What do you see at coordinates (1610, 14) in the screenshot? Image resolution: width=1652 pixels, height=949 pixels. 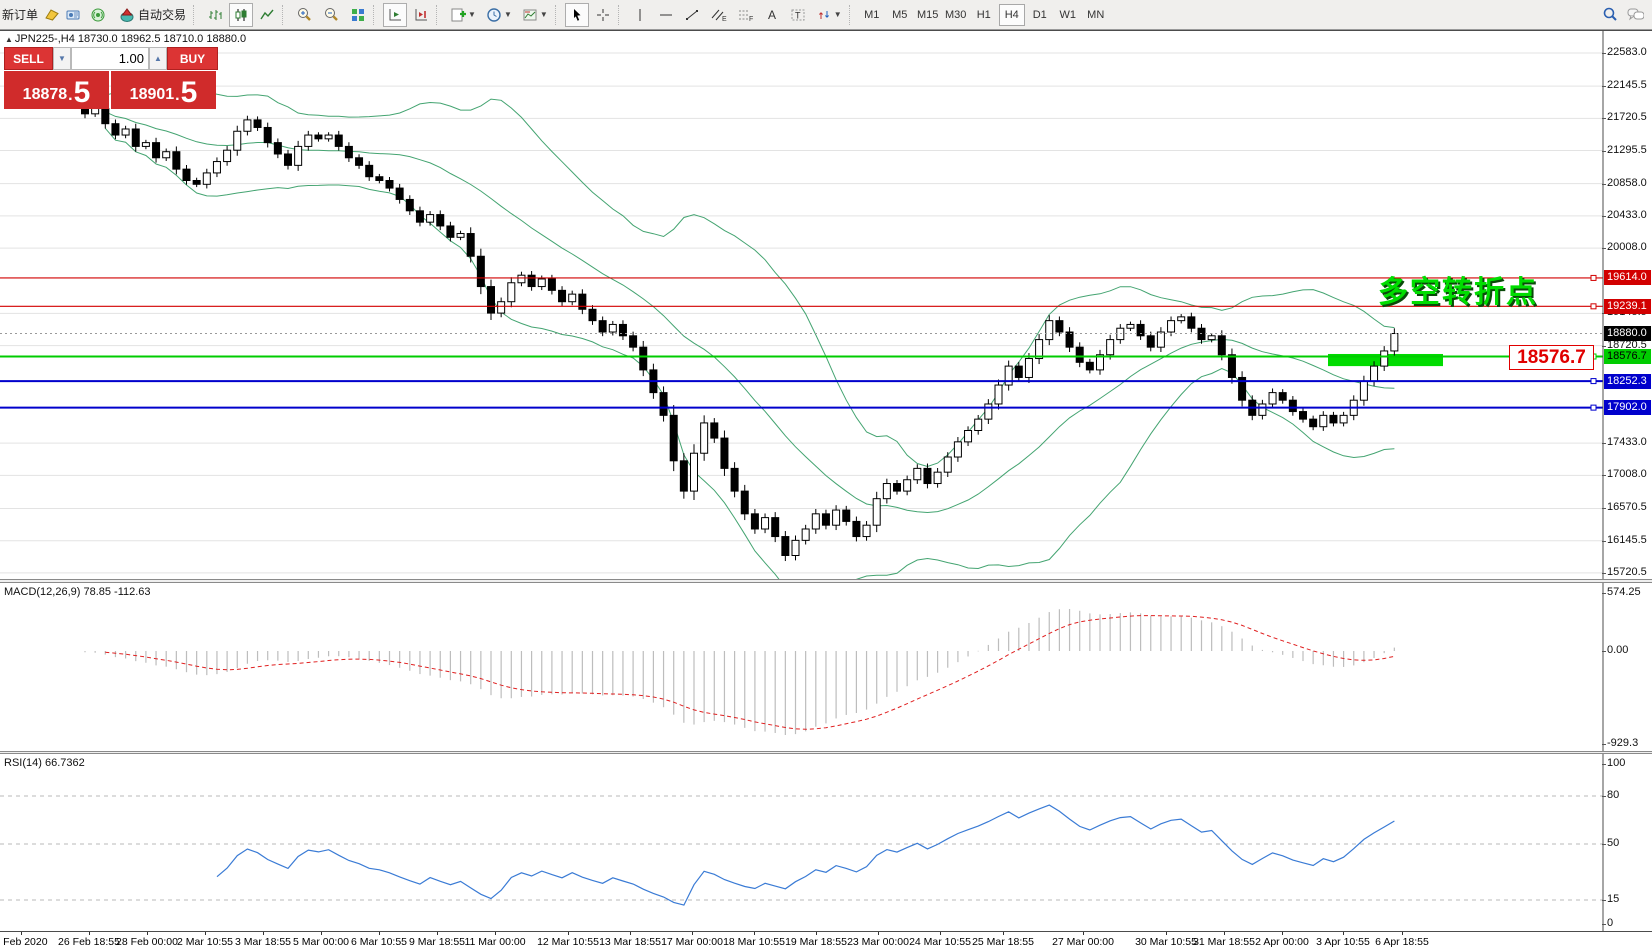 I see `search-icon` at bounding box center [1610, 14].